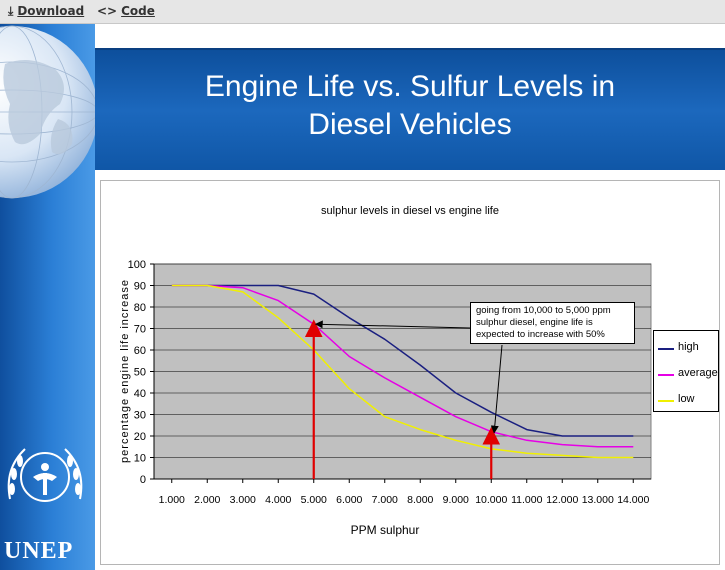 The image size is (725, 570). What do you see at coordinates (362, 12) in the screenshot?
I see `toolbar: ⤓ Download <> Code` at bounding box center [362, 12].